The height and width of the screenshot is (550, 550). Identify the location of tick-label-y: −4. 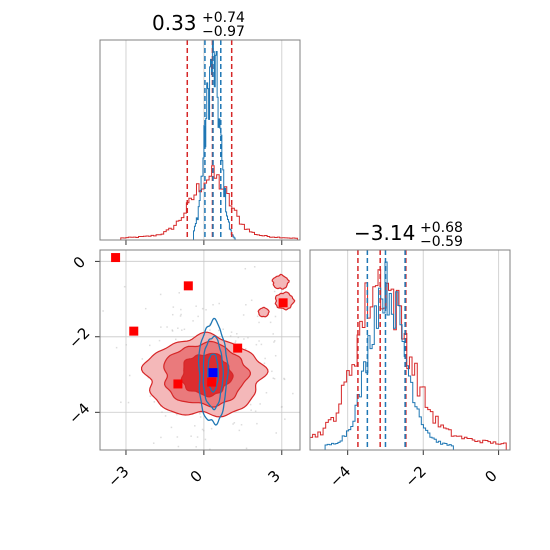
(79, 413).